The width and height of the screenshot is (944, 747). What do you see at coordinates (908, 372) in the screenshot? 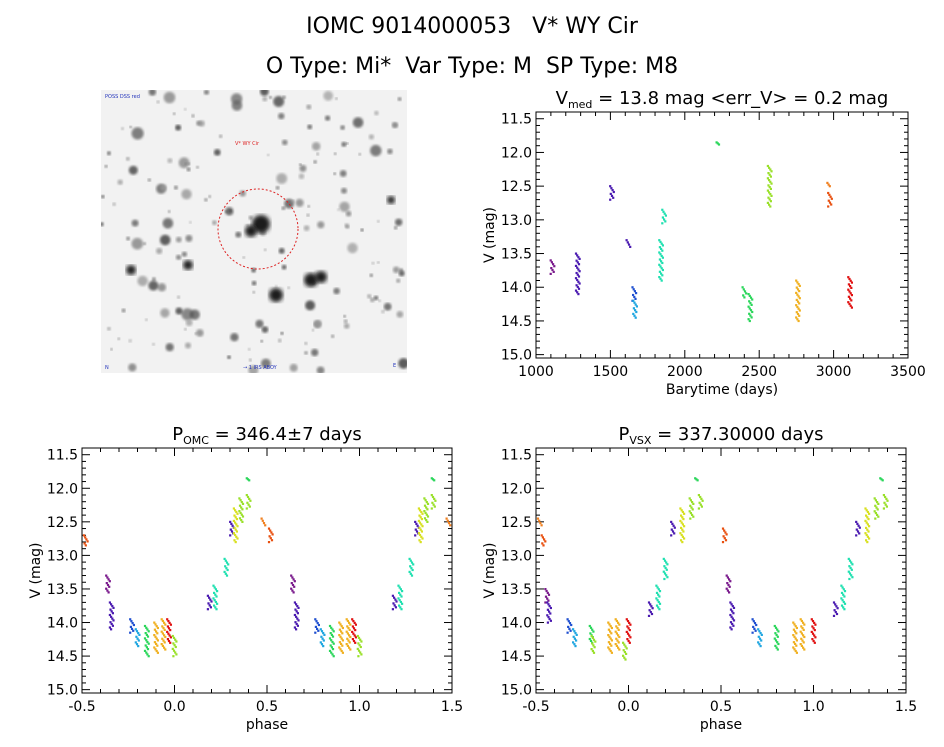
I see `x-tick-label: 3500` at bounding box center [908, 372].